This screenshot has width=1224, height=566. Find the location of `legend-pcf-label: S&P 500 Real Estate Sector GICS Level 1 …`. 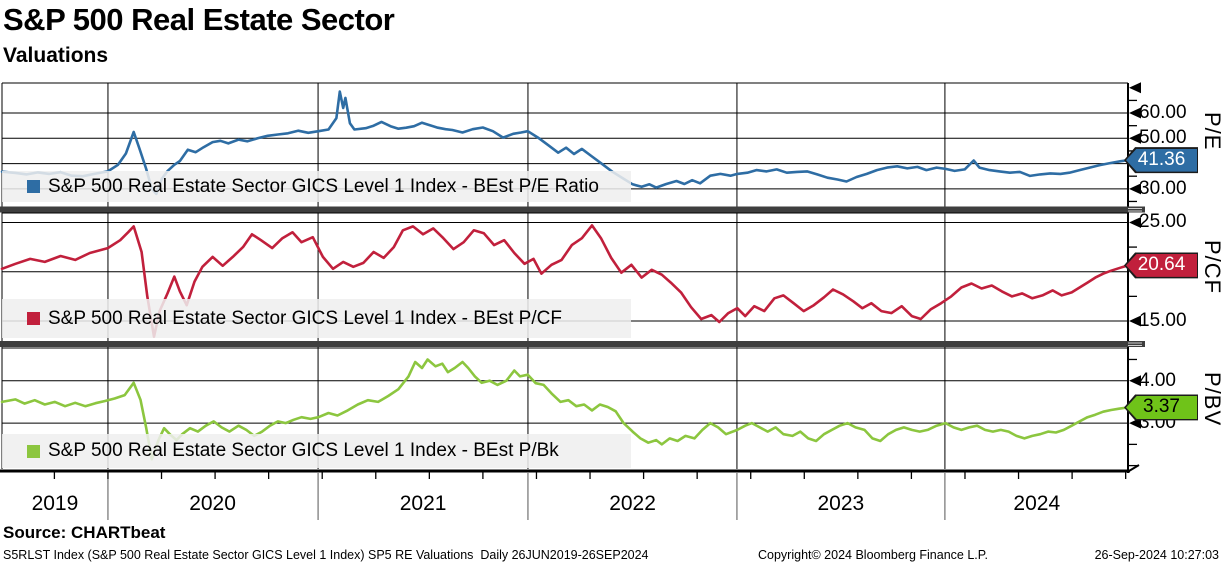

legend-pcf-label: S&P 500 Real Estate Sector GICS Level 1 … is located at coordinates (305, 318).